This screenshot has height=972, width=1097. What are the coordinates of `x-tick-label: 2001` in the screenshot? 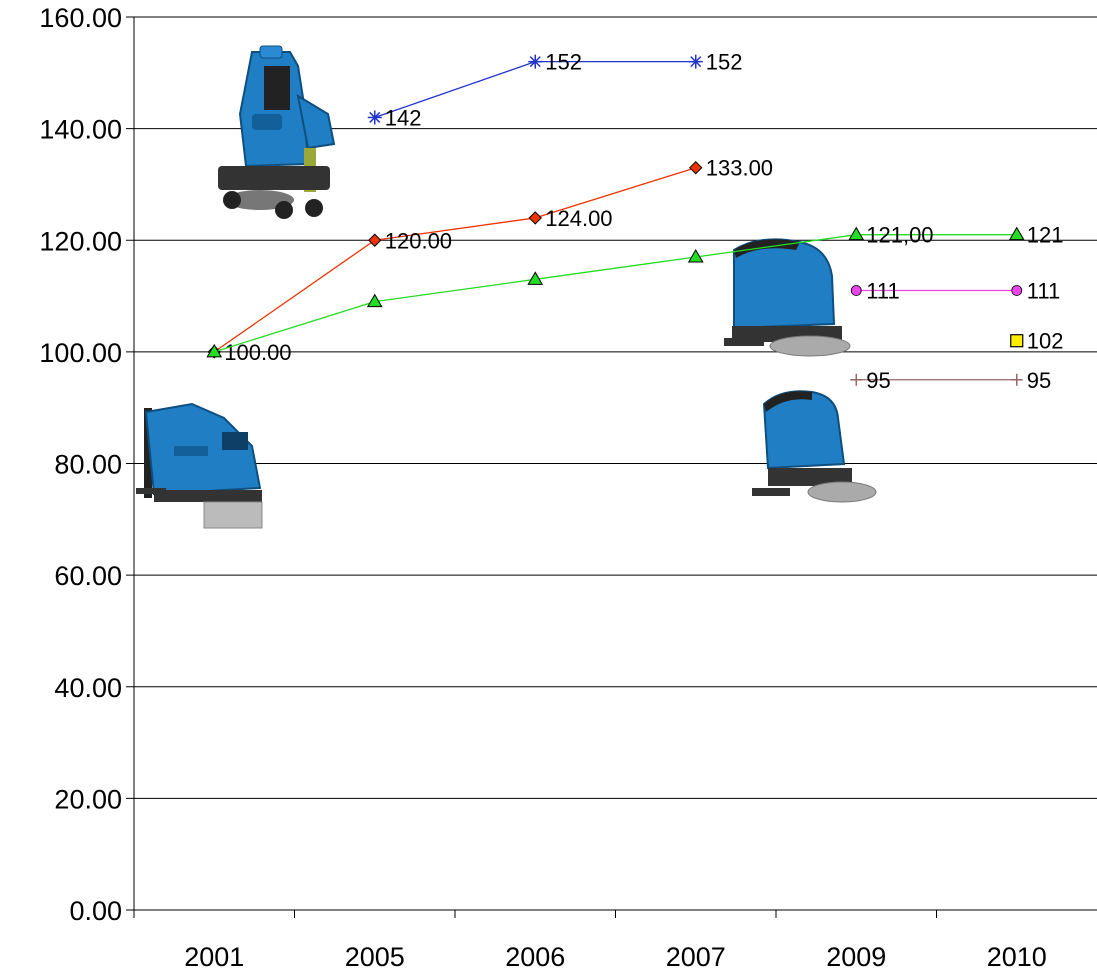 It's located at (214, 957).